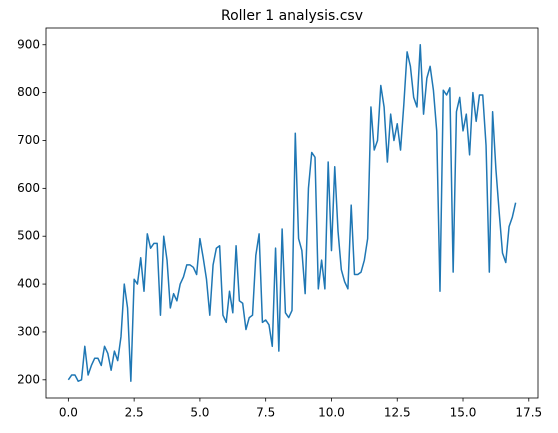  What do you see at coordinates (528, 413) in the screenshot?
I see `x-tick-label: 17.5` at bounding box center [528, 413].